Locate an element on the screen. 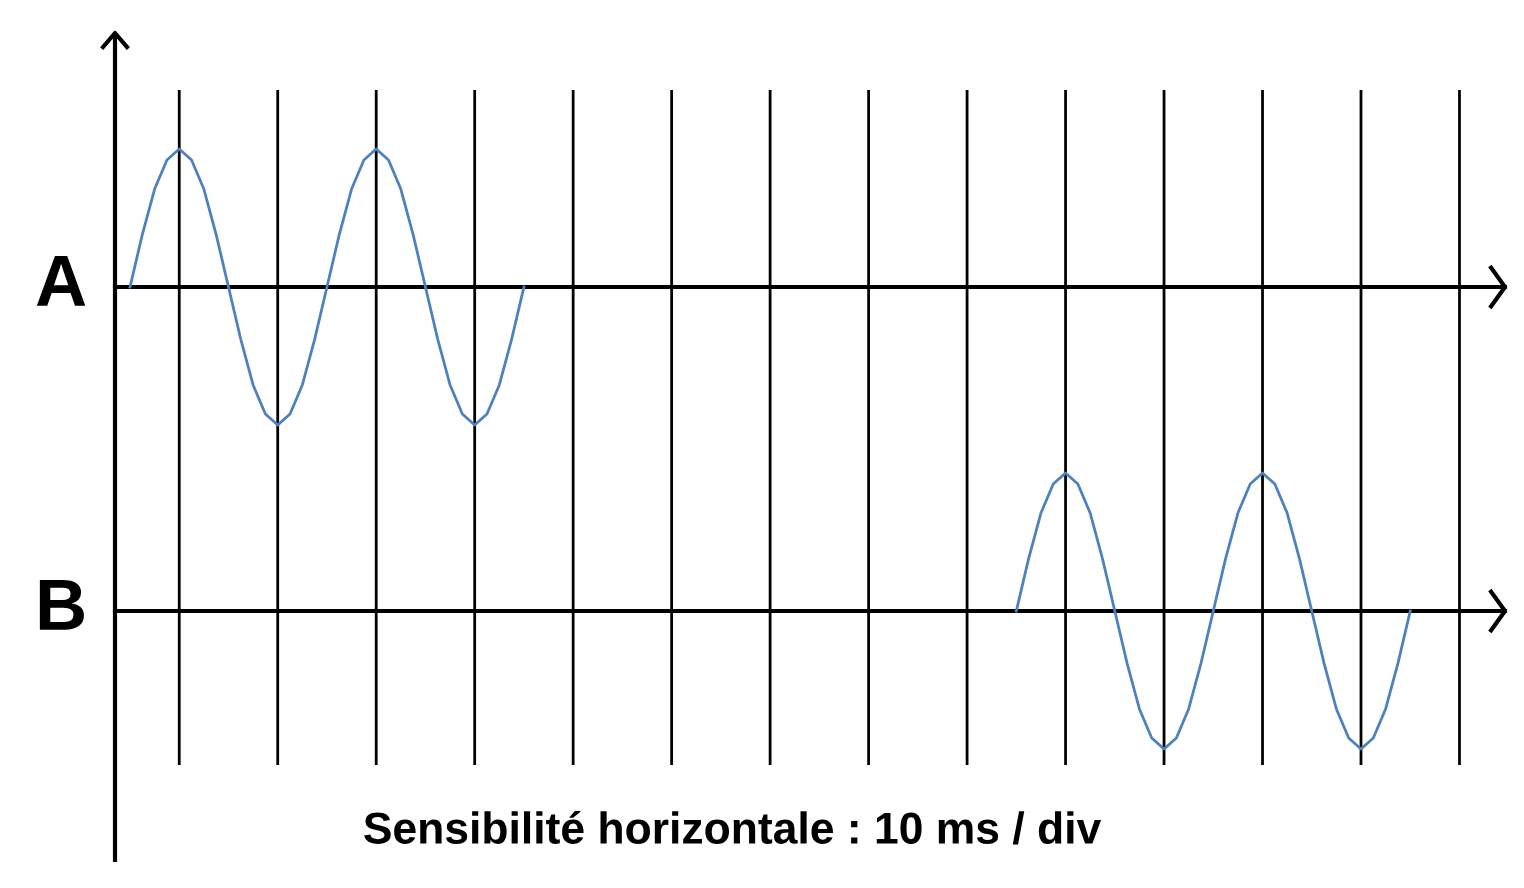 This screenshot has height=888, width=1524. series-label: A is located at coordinates (61, 280).